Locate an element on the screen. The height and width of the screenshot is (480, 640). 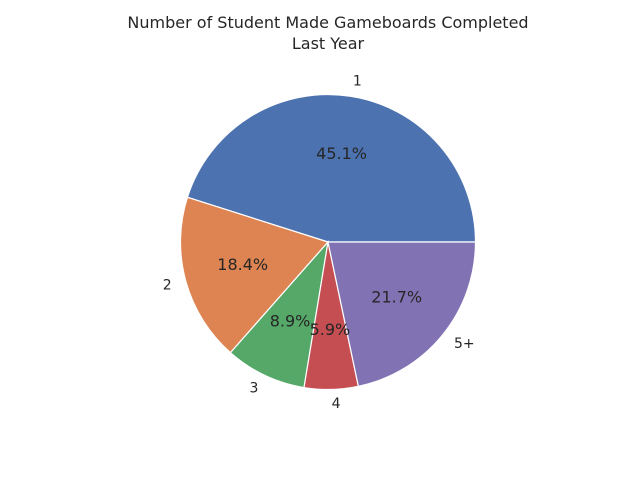
pie-category-label-4: 4 is located at coordinates (336, 404).